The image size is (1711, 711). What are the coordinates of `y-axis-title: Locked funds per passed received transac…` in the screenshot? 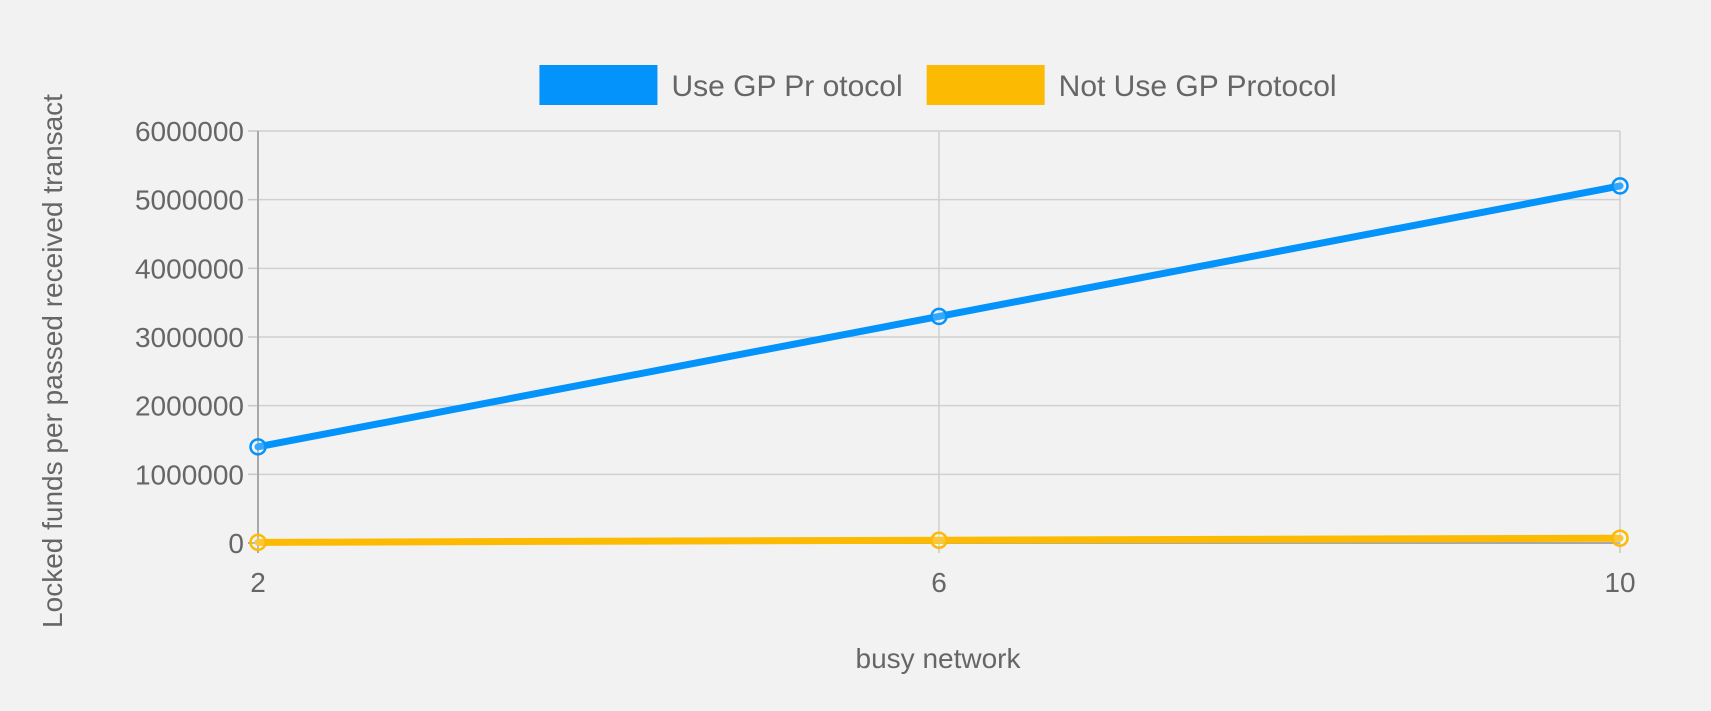 It's located at (52, 361).